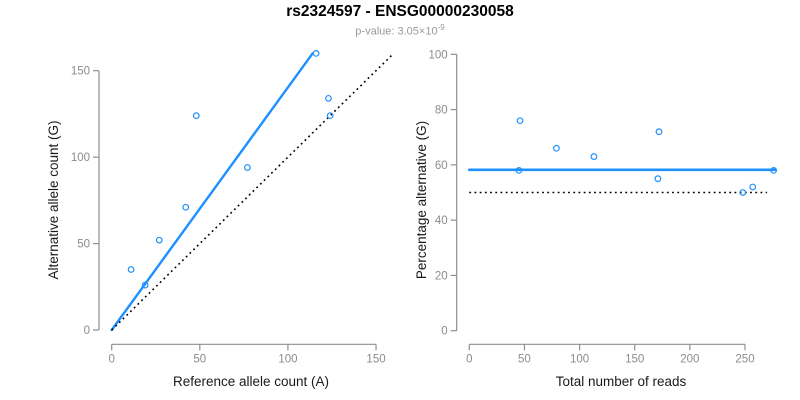 The height and width of the screenshot is (400, 800). What do you see at coordinates (579, 359) in the screenshot?
I see `percentage-alternative-plot-x-tick-label: 100` at bounding box center [579, 359].